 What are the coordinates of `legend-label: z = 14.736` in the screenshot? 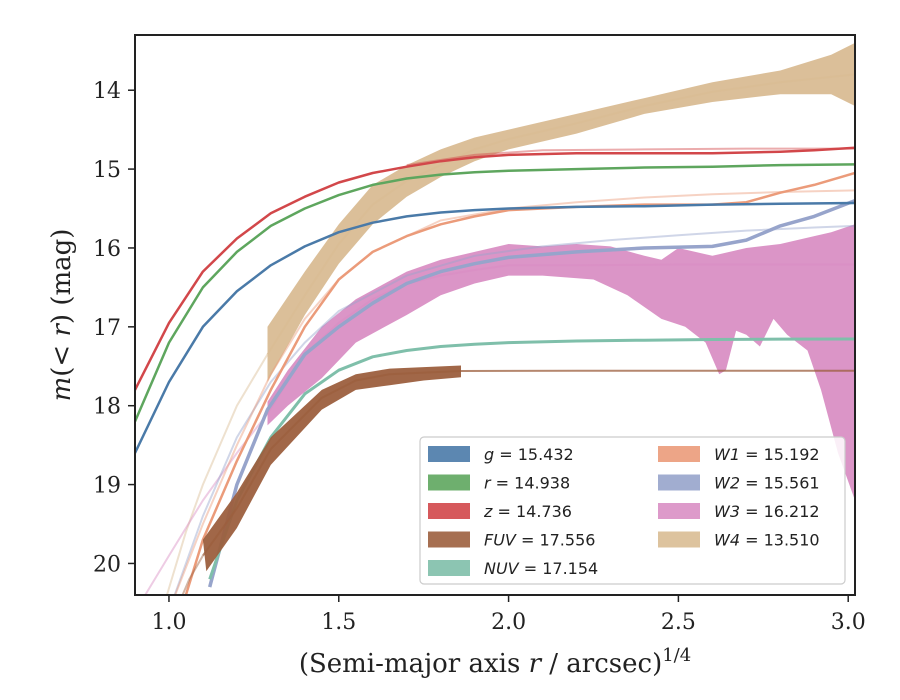 It's located at (527, 511).